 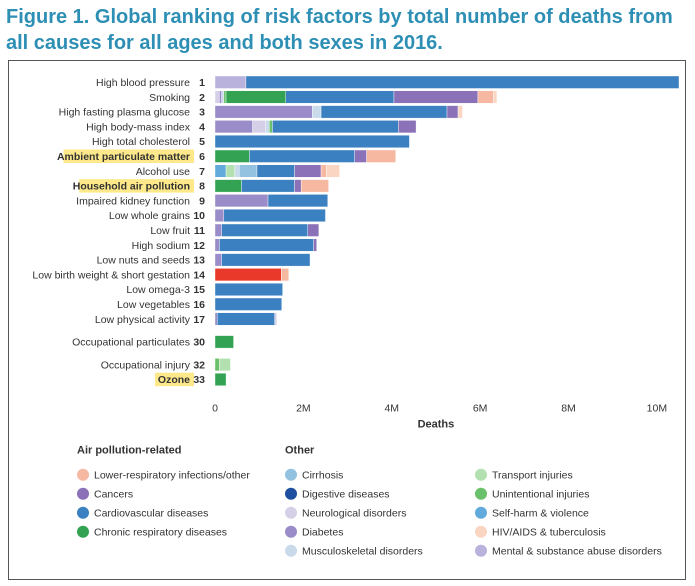 What do you see at coordinates (202, 187) in the screenshot?
I see `rank-household-air-pollution: 8` at bounding box center [202, 187].